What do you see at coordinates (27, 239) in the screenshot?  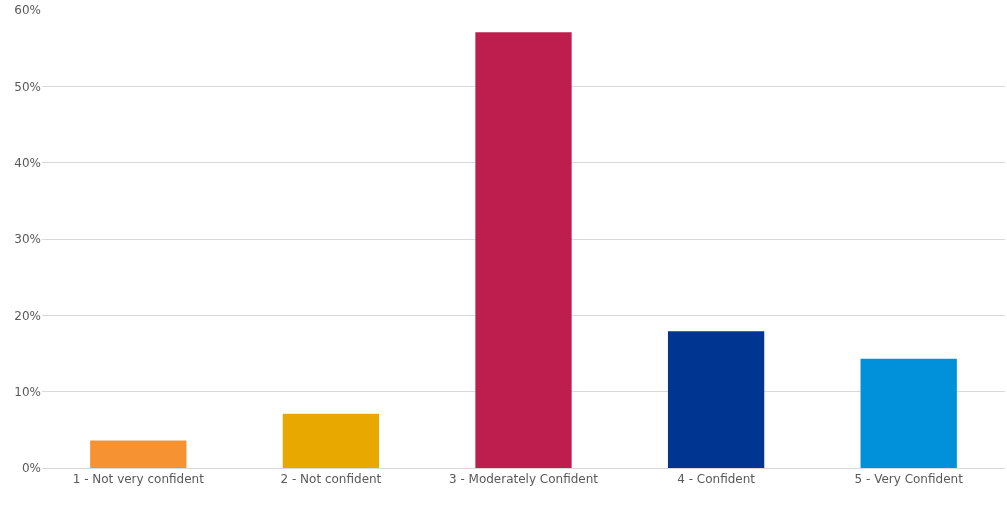 I see `y-tick-label: 30%` at bounding box center [27, 239].